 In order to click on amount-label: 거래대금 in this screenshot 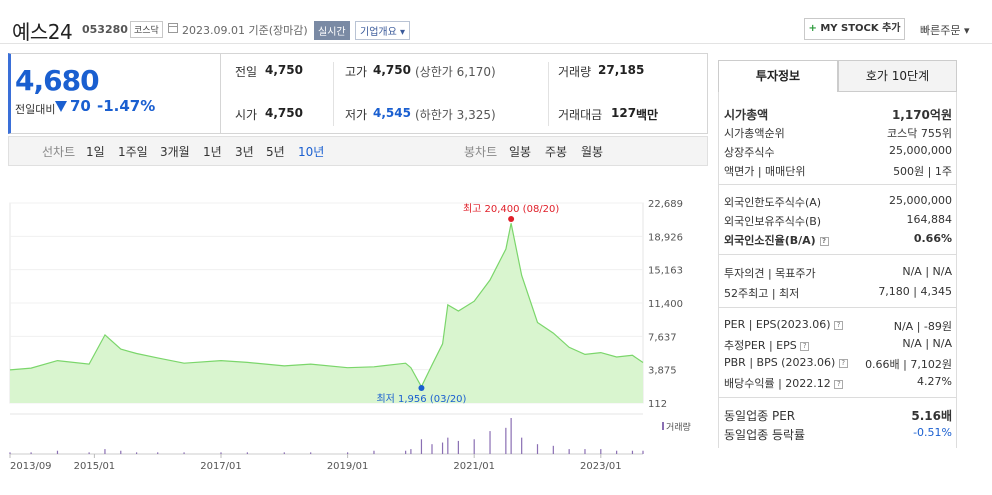, I will do `click(580, 115)`.